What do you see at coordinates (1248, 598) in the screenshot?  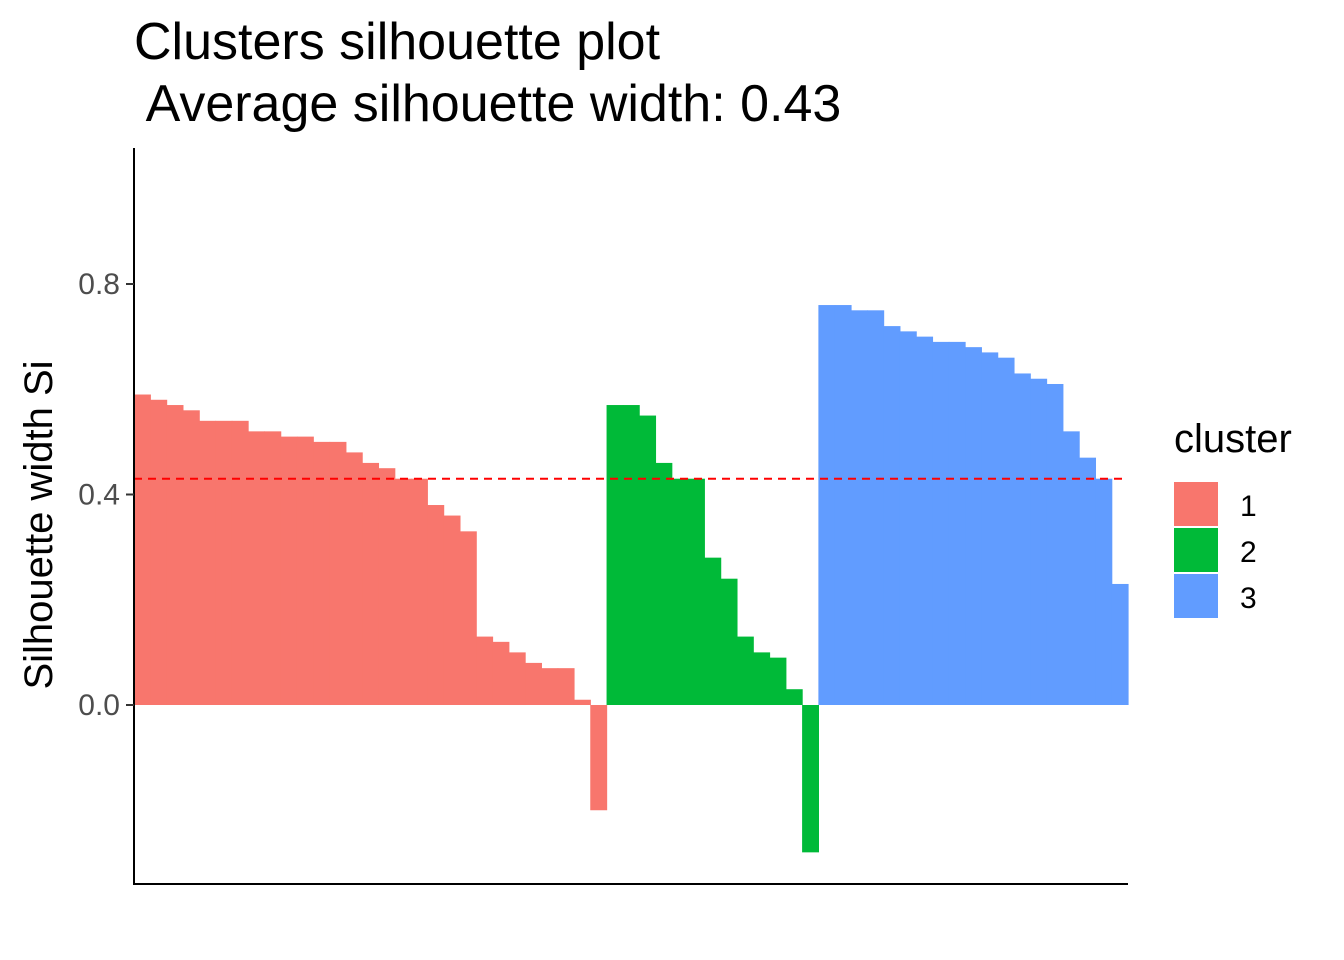 I see `legend-label-3: 3` at bounding box center [1248, 598].